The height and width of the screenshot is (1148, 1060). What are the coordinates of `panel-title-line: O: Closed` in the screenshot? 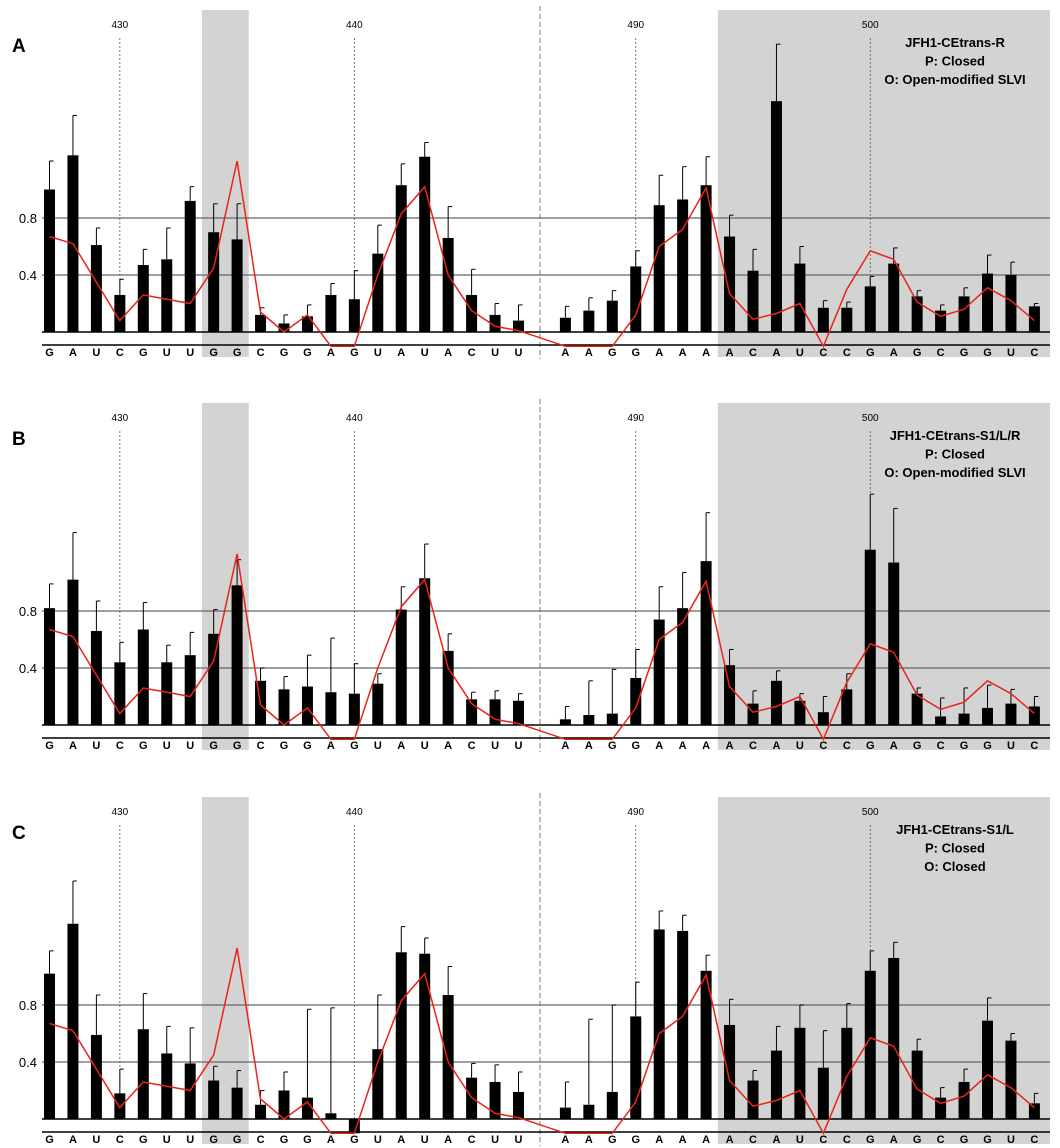 It's located at (954, 866).